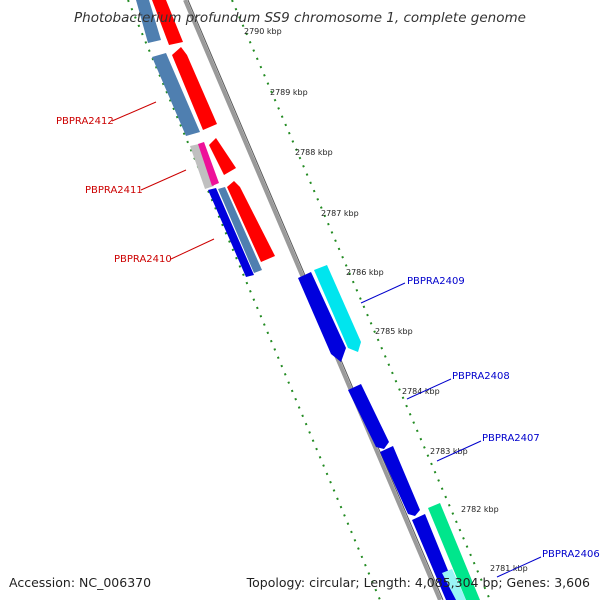 Image resolution: width=600 pixels, height=600 pixels. I want to click on tick-label: 2784 kbp, so click(421, 391).